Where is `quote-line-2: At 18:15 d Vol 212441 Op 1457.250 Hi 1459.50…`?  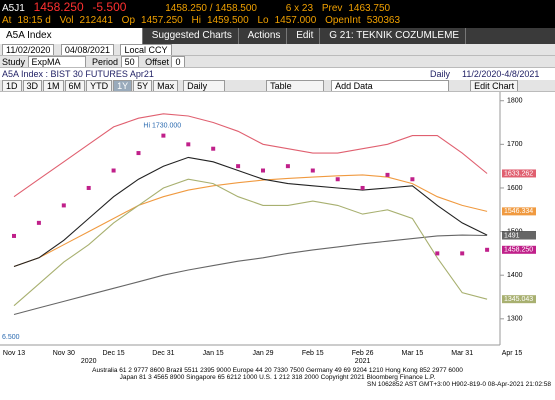 quote-line-2: At 18:15 d Vol 212441 Op 1457.250 Hi 1459.50… is located at coordinates (277, 21).